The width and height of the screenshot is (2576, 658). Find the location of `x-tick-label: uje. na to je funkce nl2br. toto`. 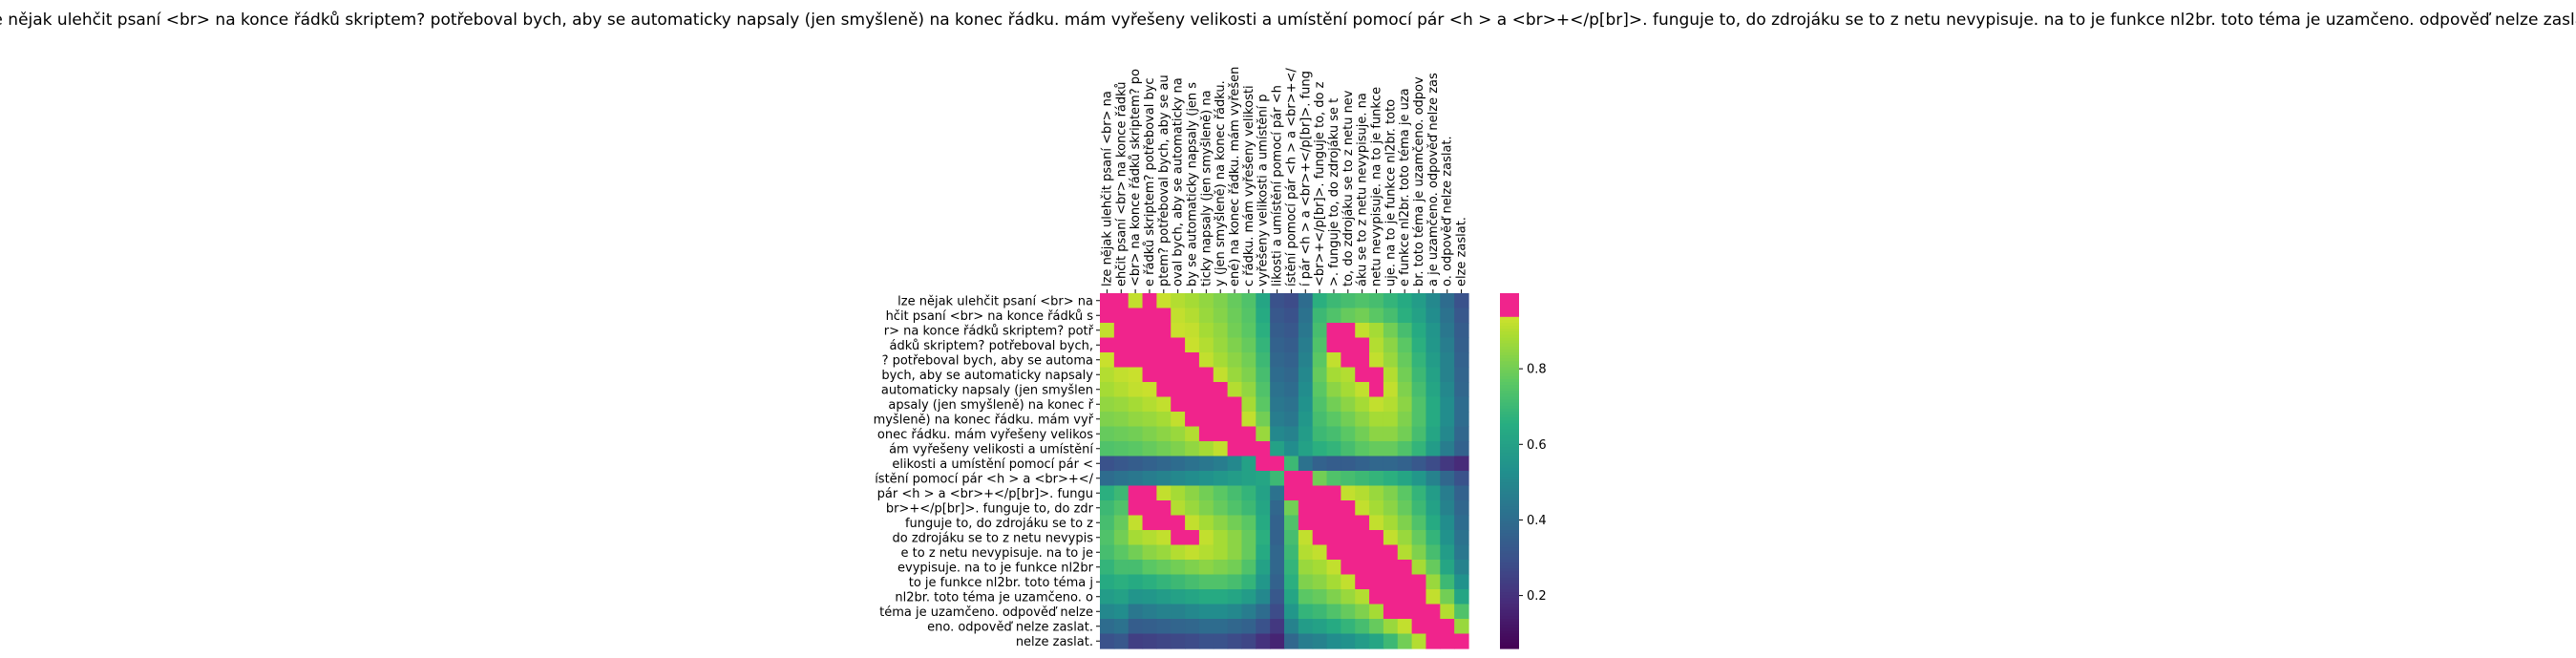

x-tick-label: uje. na to je funkce nl2br. toto is located at coordinates (1390, 193).